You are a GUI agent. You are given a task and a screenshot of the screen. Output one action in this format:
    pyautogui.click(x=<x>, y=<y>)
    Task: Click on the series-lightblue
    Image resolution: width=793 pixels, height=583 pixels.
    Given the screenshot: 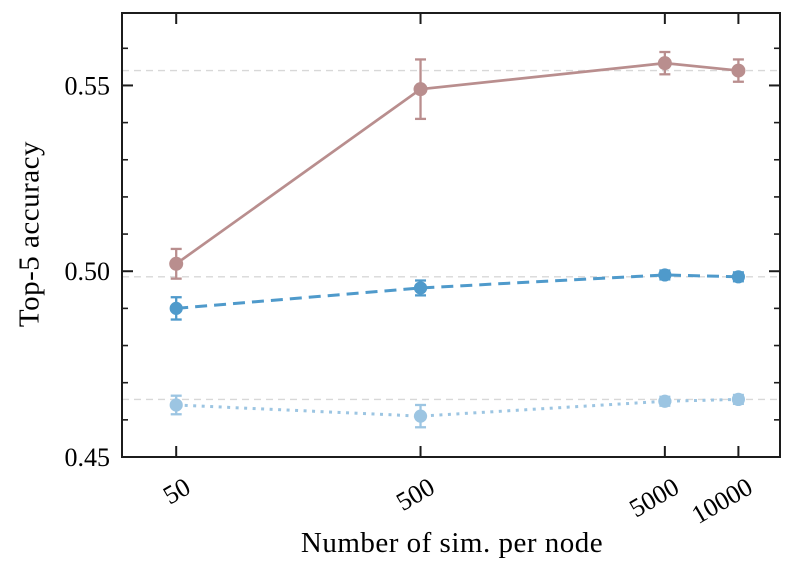 What is the action you would take?
    pyautogui.click(x=457, y=410)
    